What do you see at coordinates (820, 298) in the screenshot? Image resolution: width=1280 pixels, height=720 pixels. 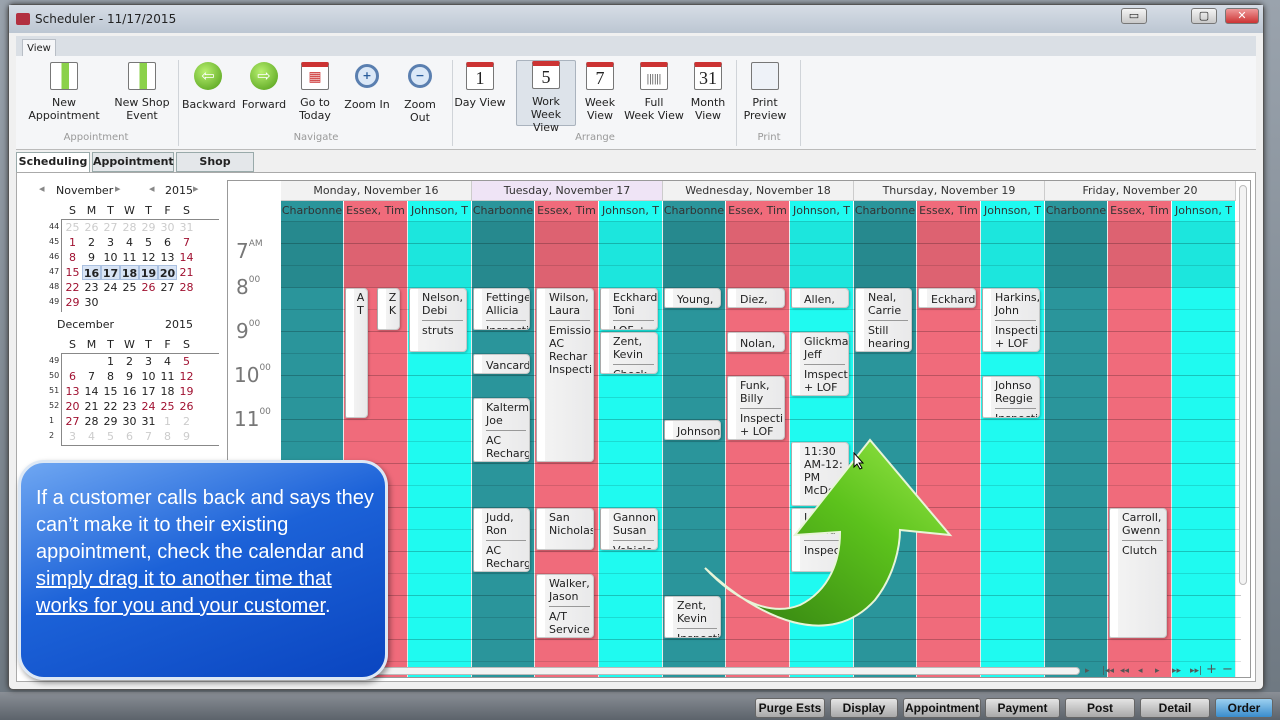 I see `appointment: Allen,` at bounding box center [820, 298].